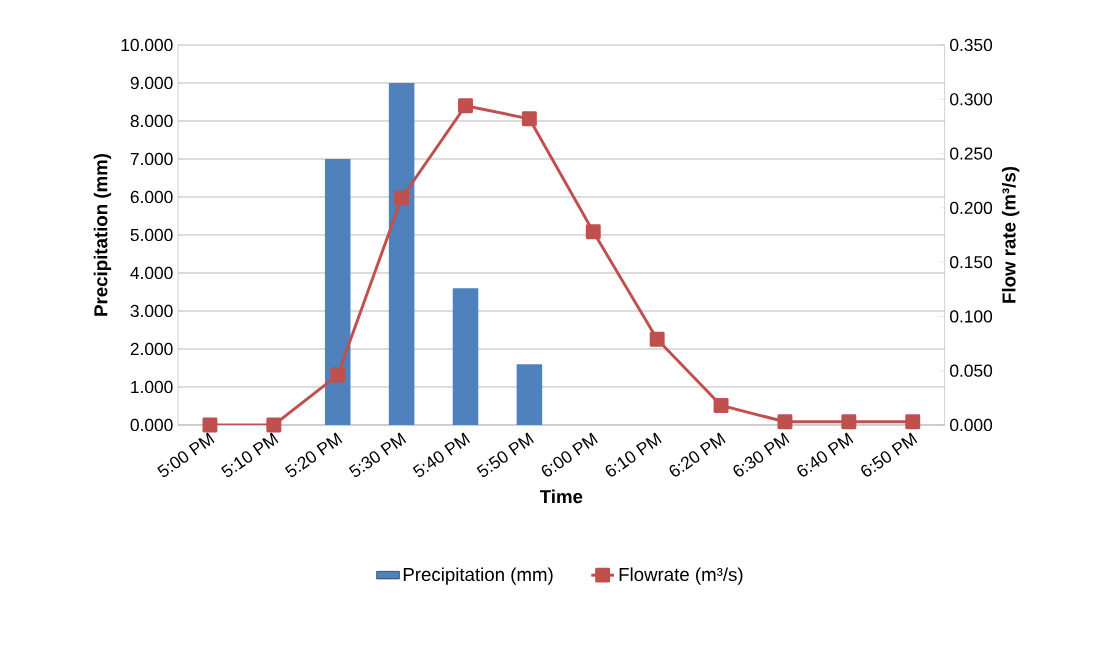 The image size is (1097, 655). I want to click on x-tick-label: 5:30 PM, so click(377, 454).